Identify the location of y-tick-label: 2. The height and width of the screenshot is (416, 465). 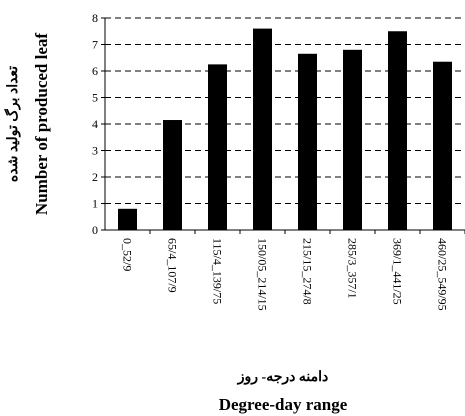
(95, 177).